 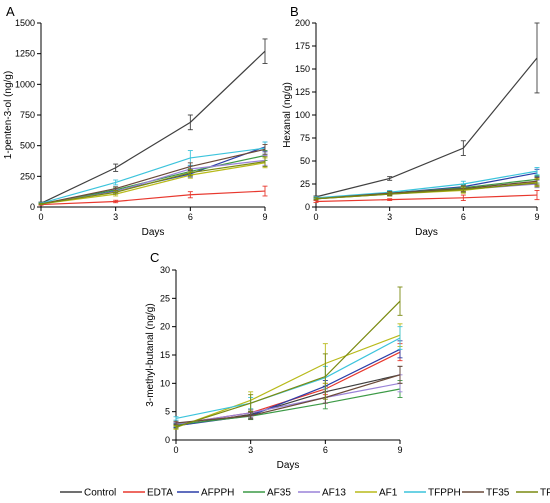 I want to click on series-tfpph, so click(x=153, y=173).